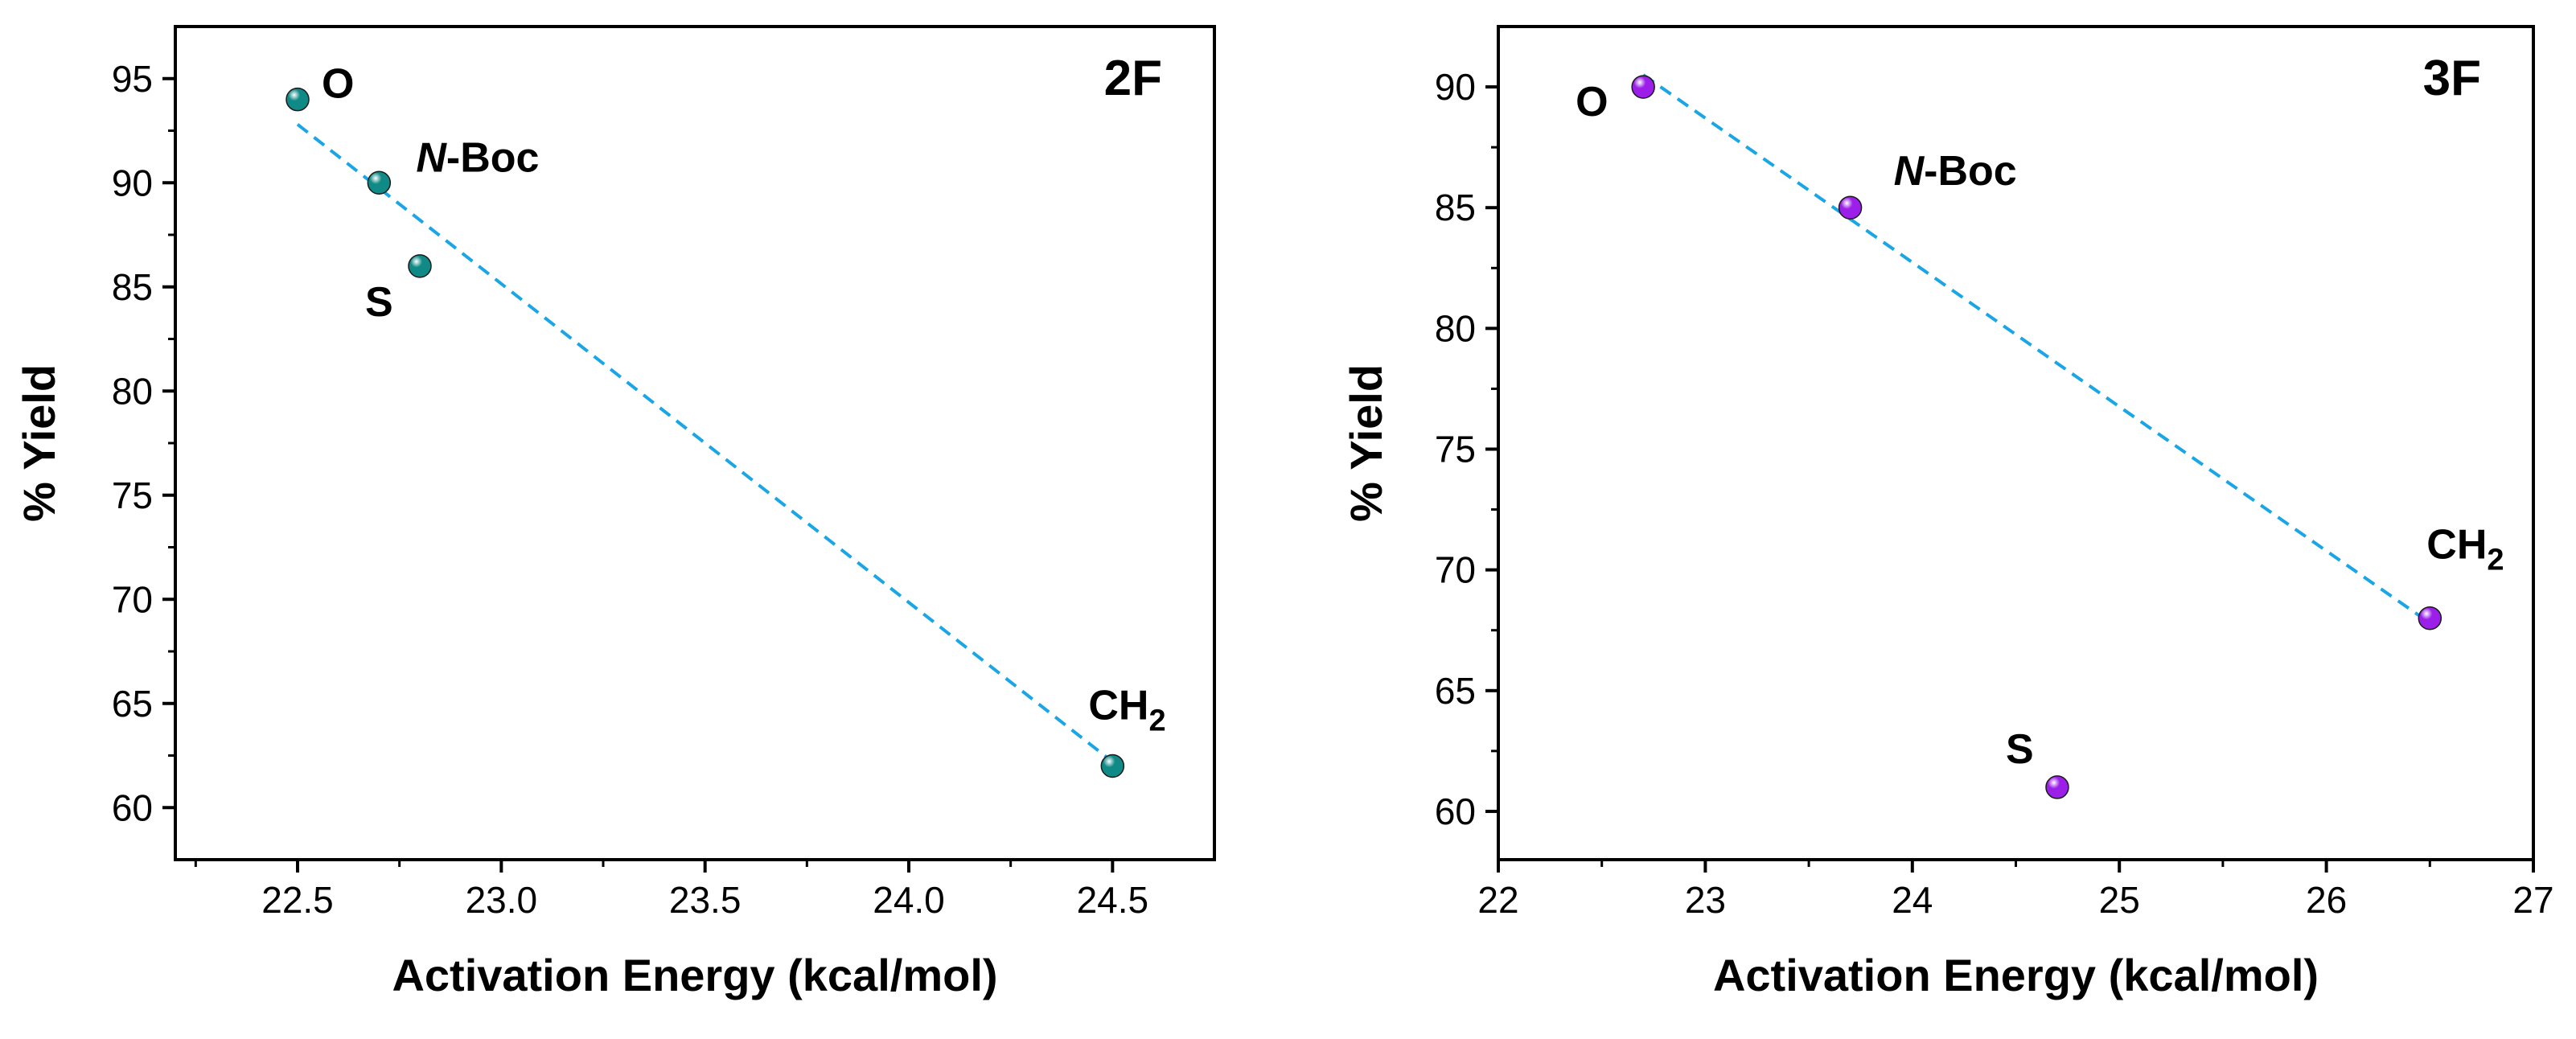 Image resolution: width=2576 pixels, height=1039 pixels. Describe the element at coordinates (132, 79) in the screenshot. I see `y-tick-label: 95` at that location.